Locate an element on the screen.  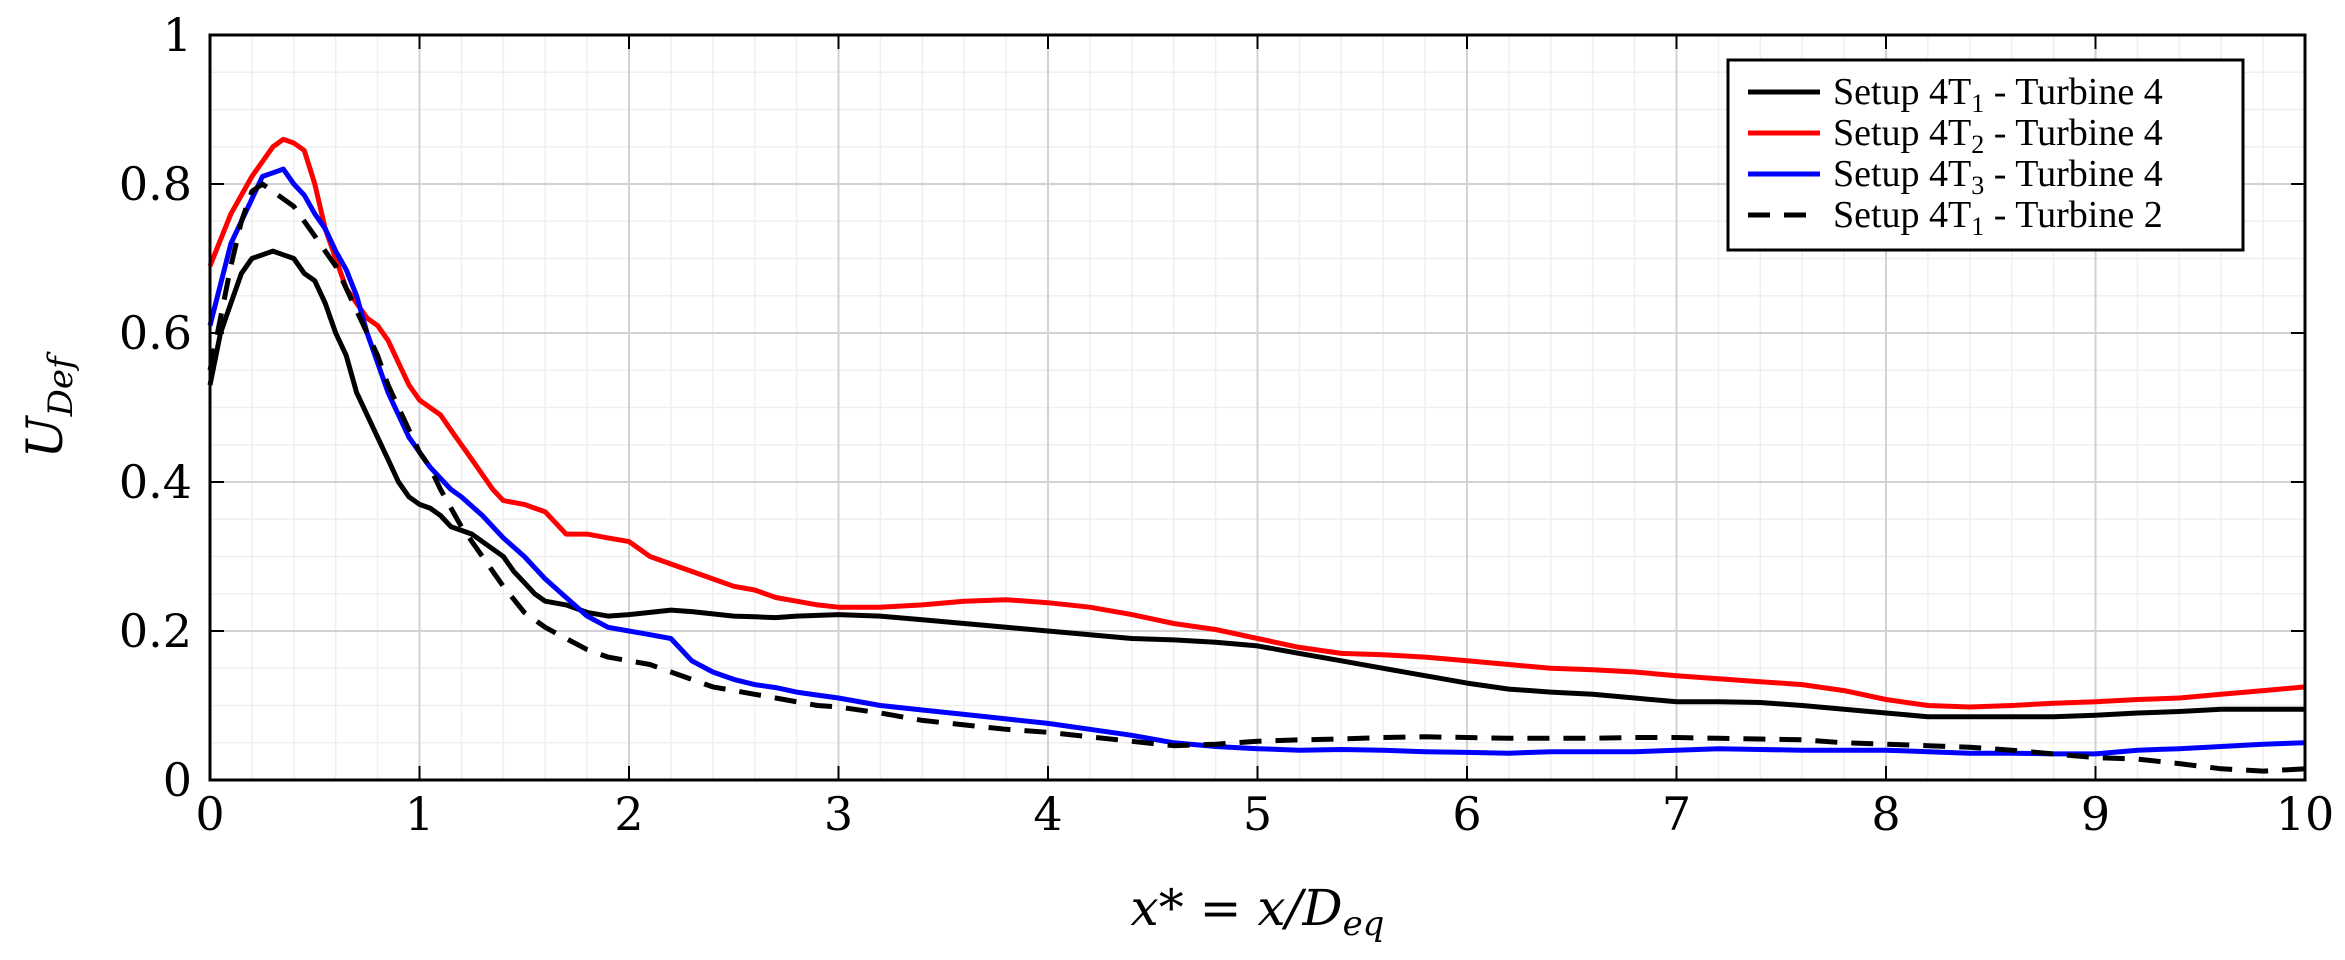
x-tick-label: 0 is located at coordinates (209, 814).